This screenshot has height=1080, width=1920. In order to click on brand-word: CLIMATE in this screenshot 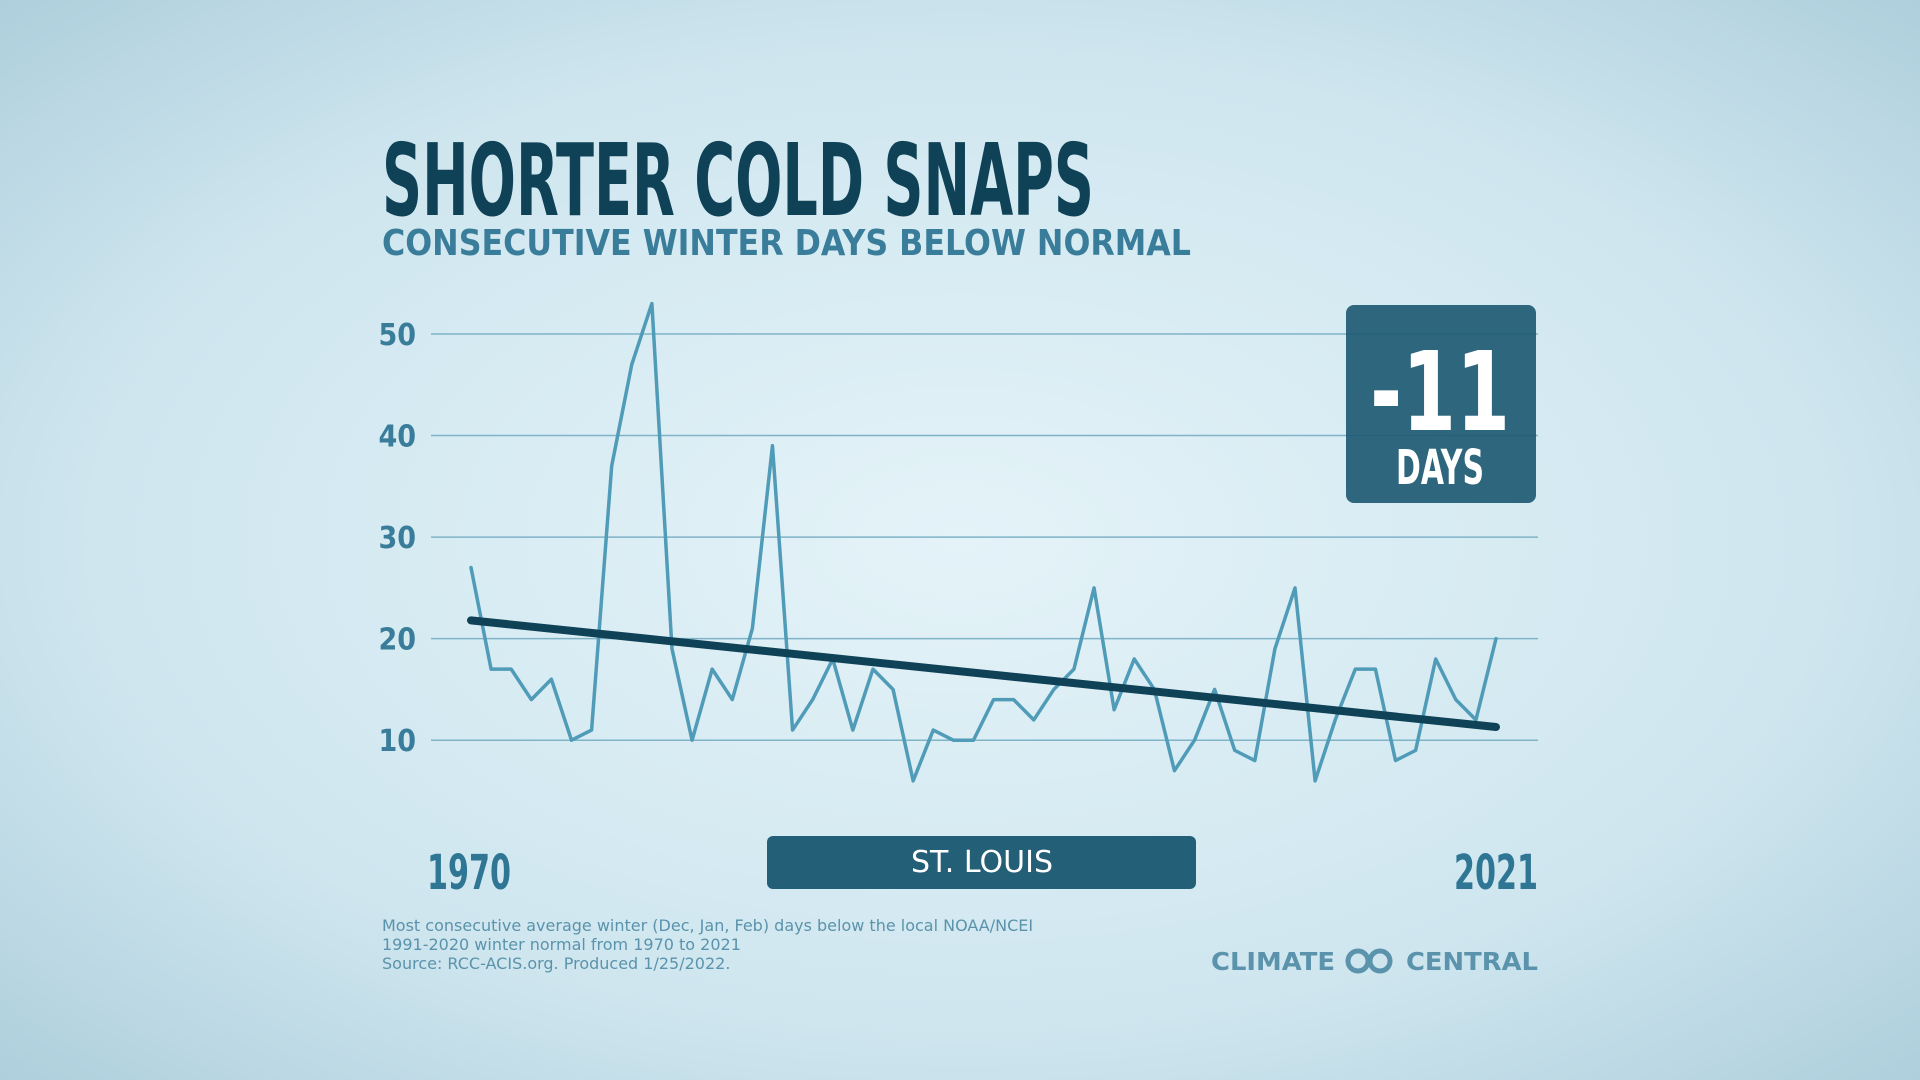, I will do `click(1273, 961)`.